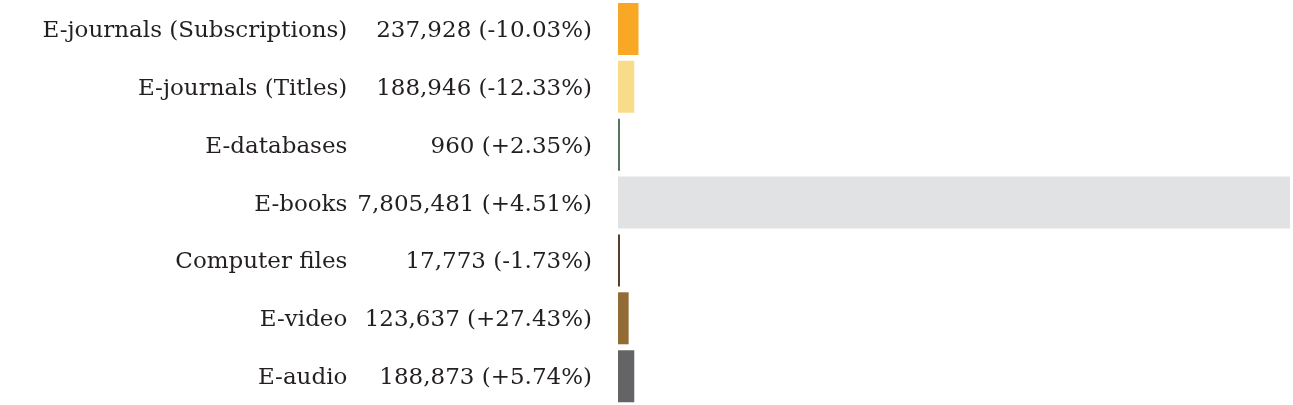 This screenshot has height=405, width=1293. What do you see at coordinates (485, 376) in the screenshot?
I see `data-label: 188,873 (+5.74%)` at bounding box center [485, 376].